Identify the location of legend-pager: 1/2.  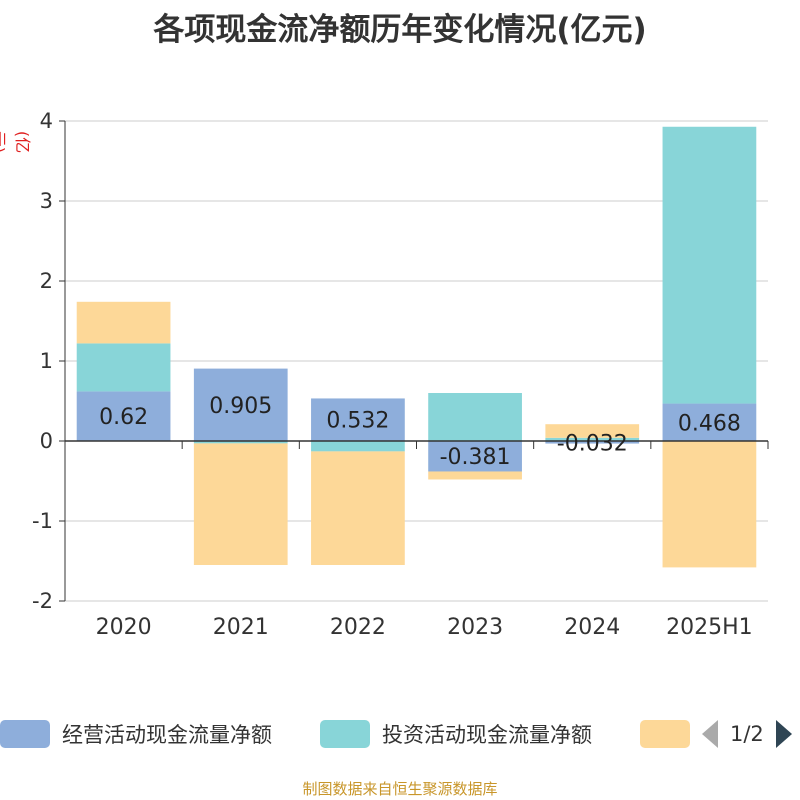
(747, 734).